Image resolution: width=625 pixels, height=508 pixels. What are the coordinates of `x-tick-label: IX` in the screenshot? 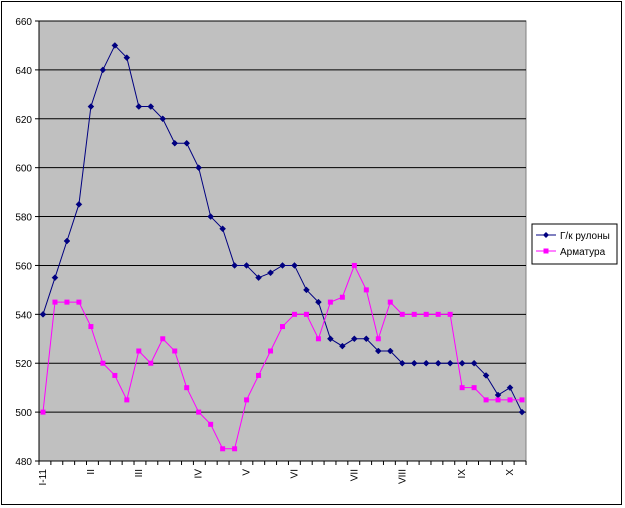 It's located at (462, 474).